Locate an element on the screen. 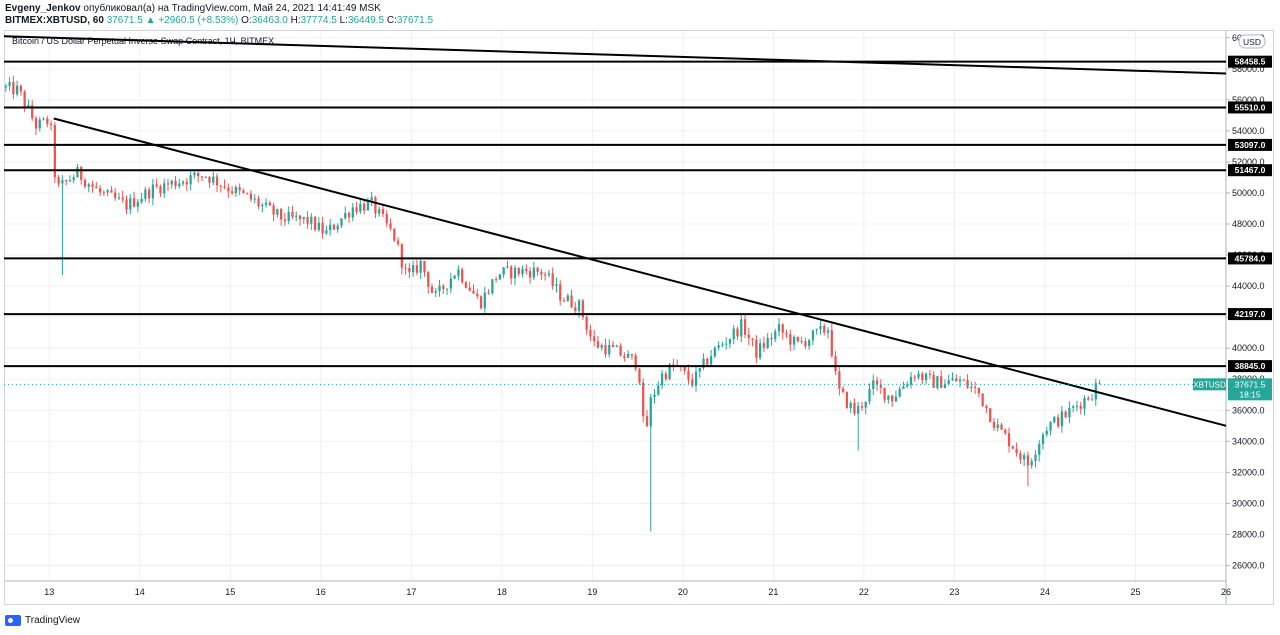 This screenshot has width=1280, height=635. up-arrow-icon: ▲ is located at coordinates (150, 20).